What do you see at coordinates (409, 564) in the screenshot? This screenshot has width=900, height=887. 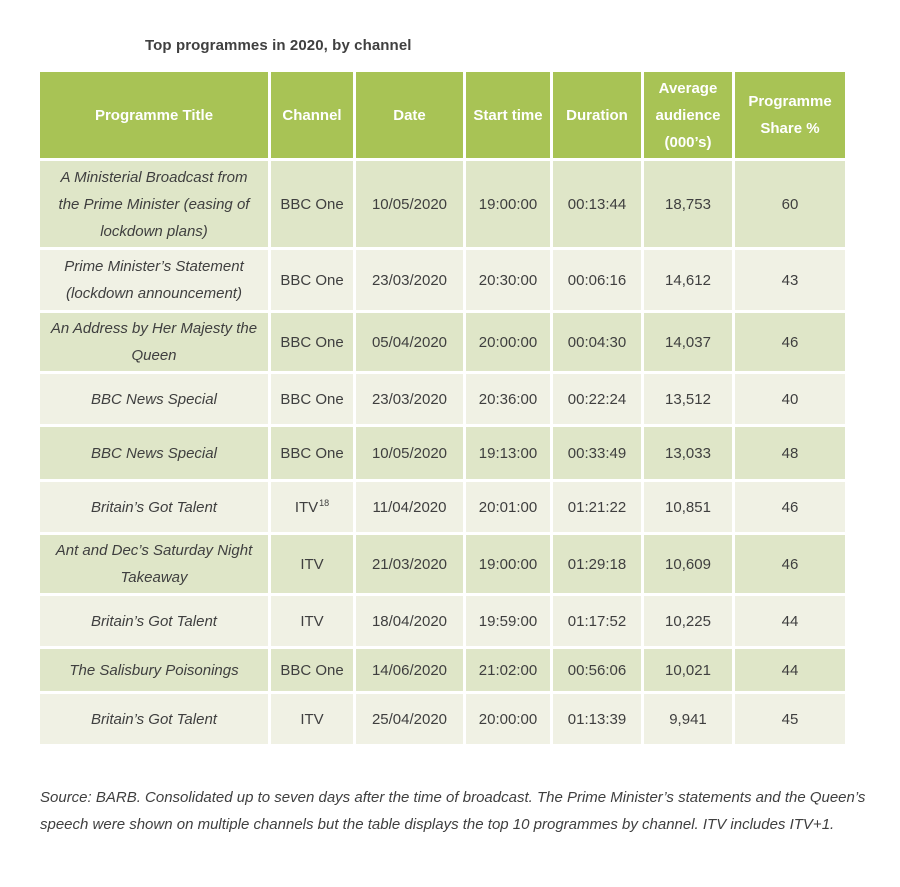 I see `cell-date: 21/03/2020` at bounding box center [409, 564].